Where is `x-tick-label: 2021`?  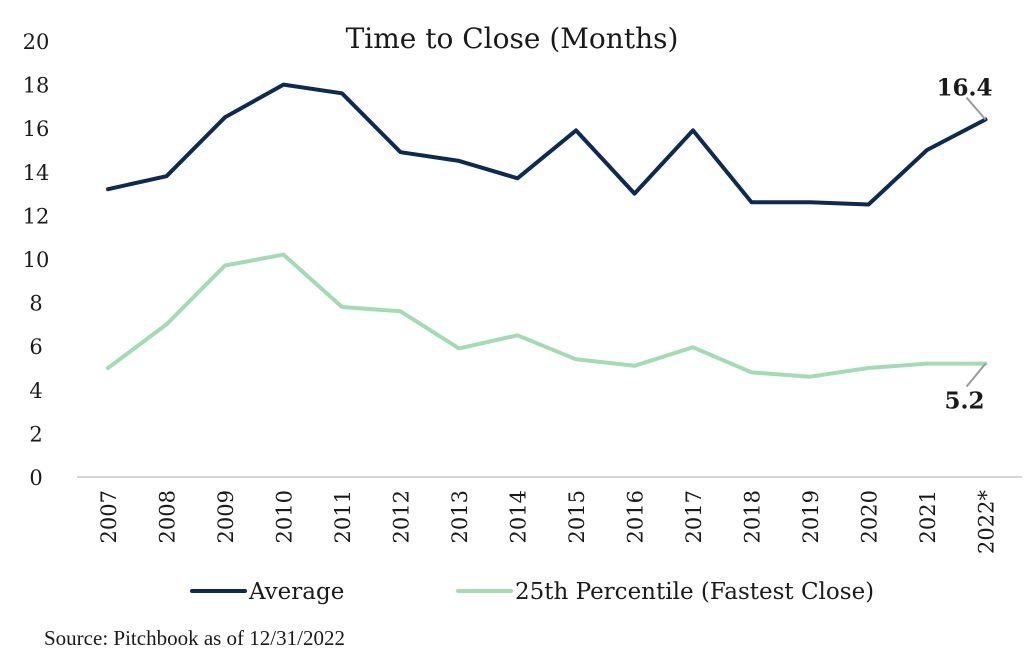 x-tick-label: 2021 is located at coordinates (928, 516).